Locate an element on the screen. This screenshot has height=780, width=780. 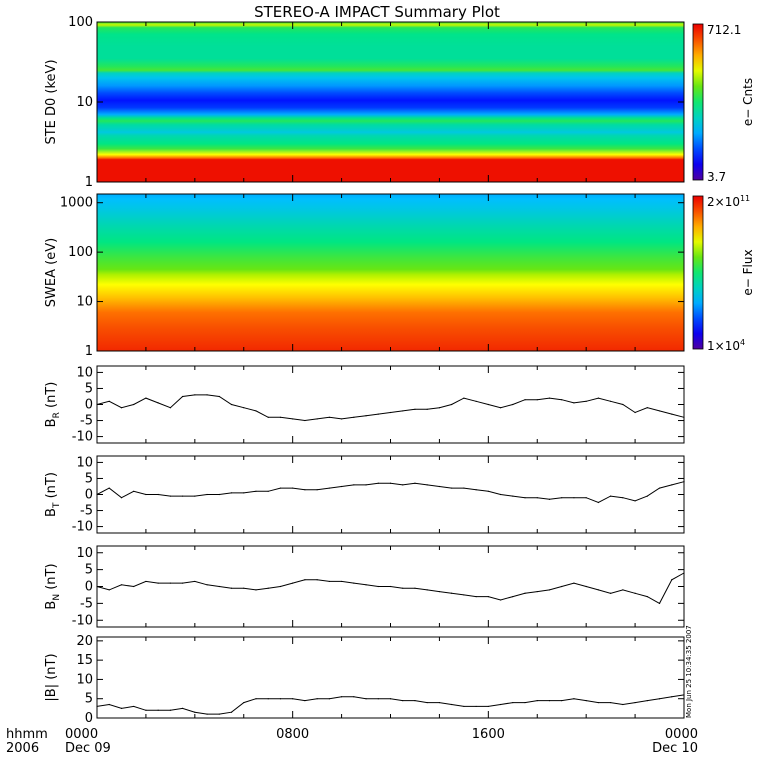
y-tick-label: 20 is located at coordinates (84, 641).